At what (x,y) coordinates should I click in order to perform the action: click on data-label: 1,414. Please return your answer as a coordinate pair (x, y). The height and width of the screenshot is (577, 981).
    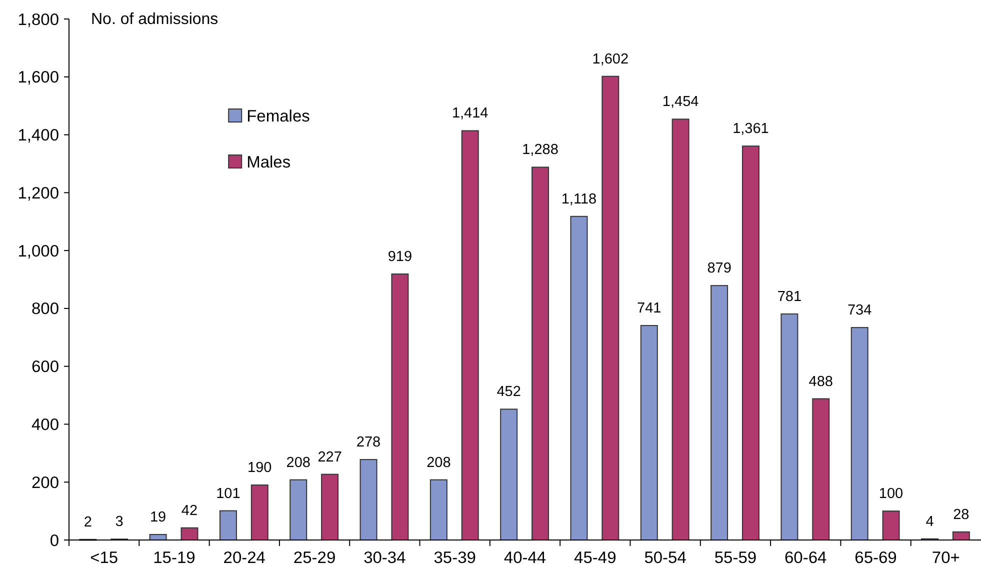
    Looking at the image, I should click on (470, 114).